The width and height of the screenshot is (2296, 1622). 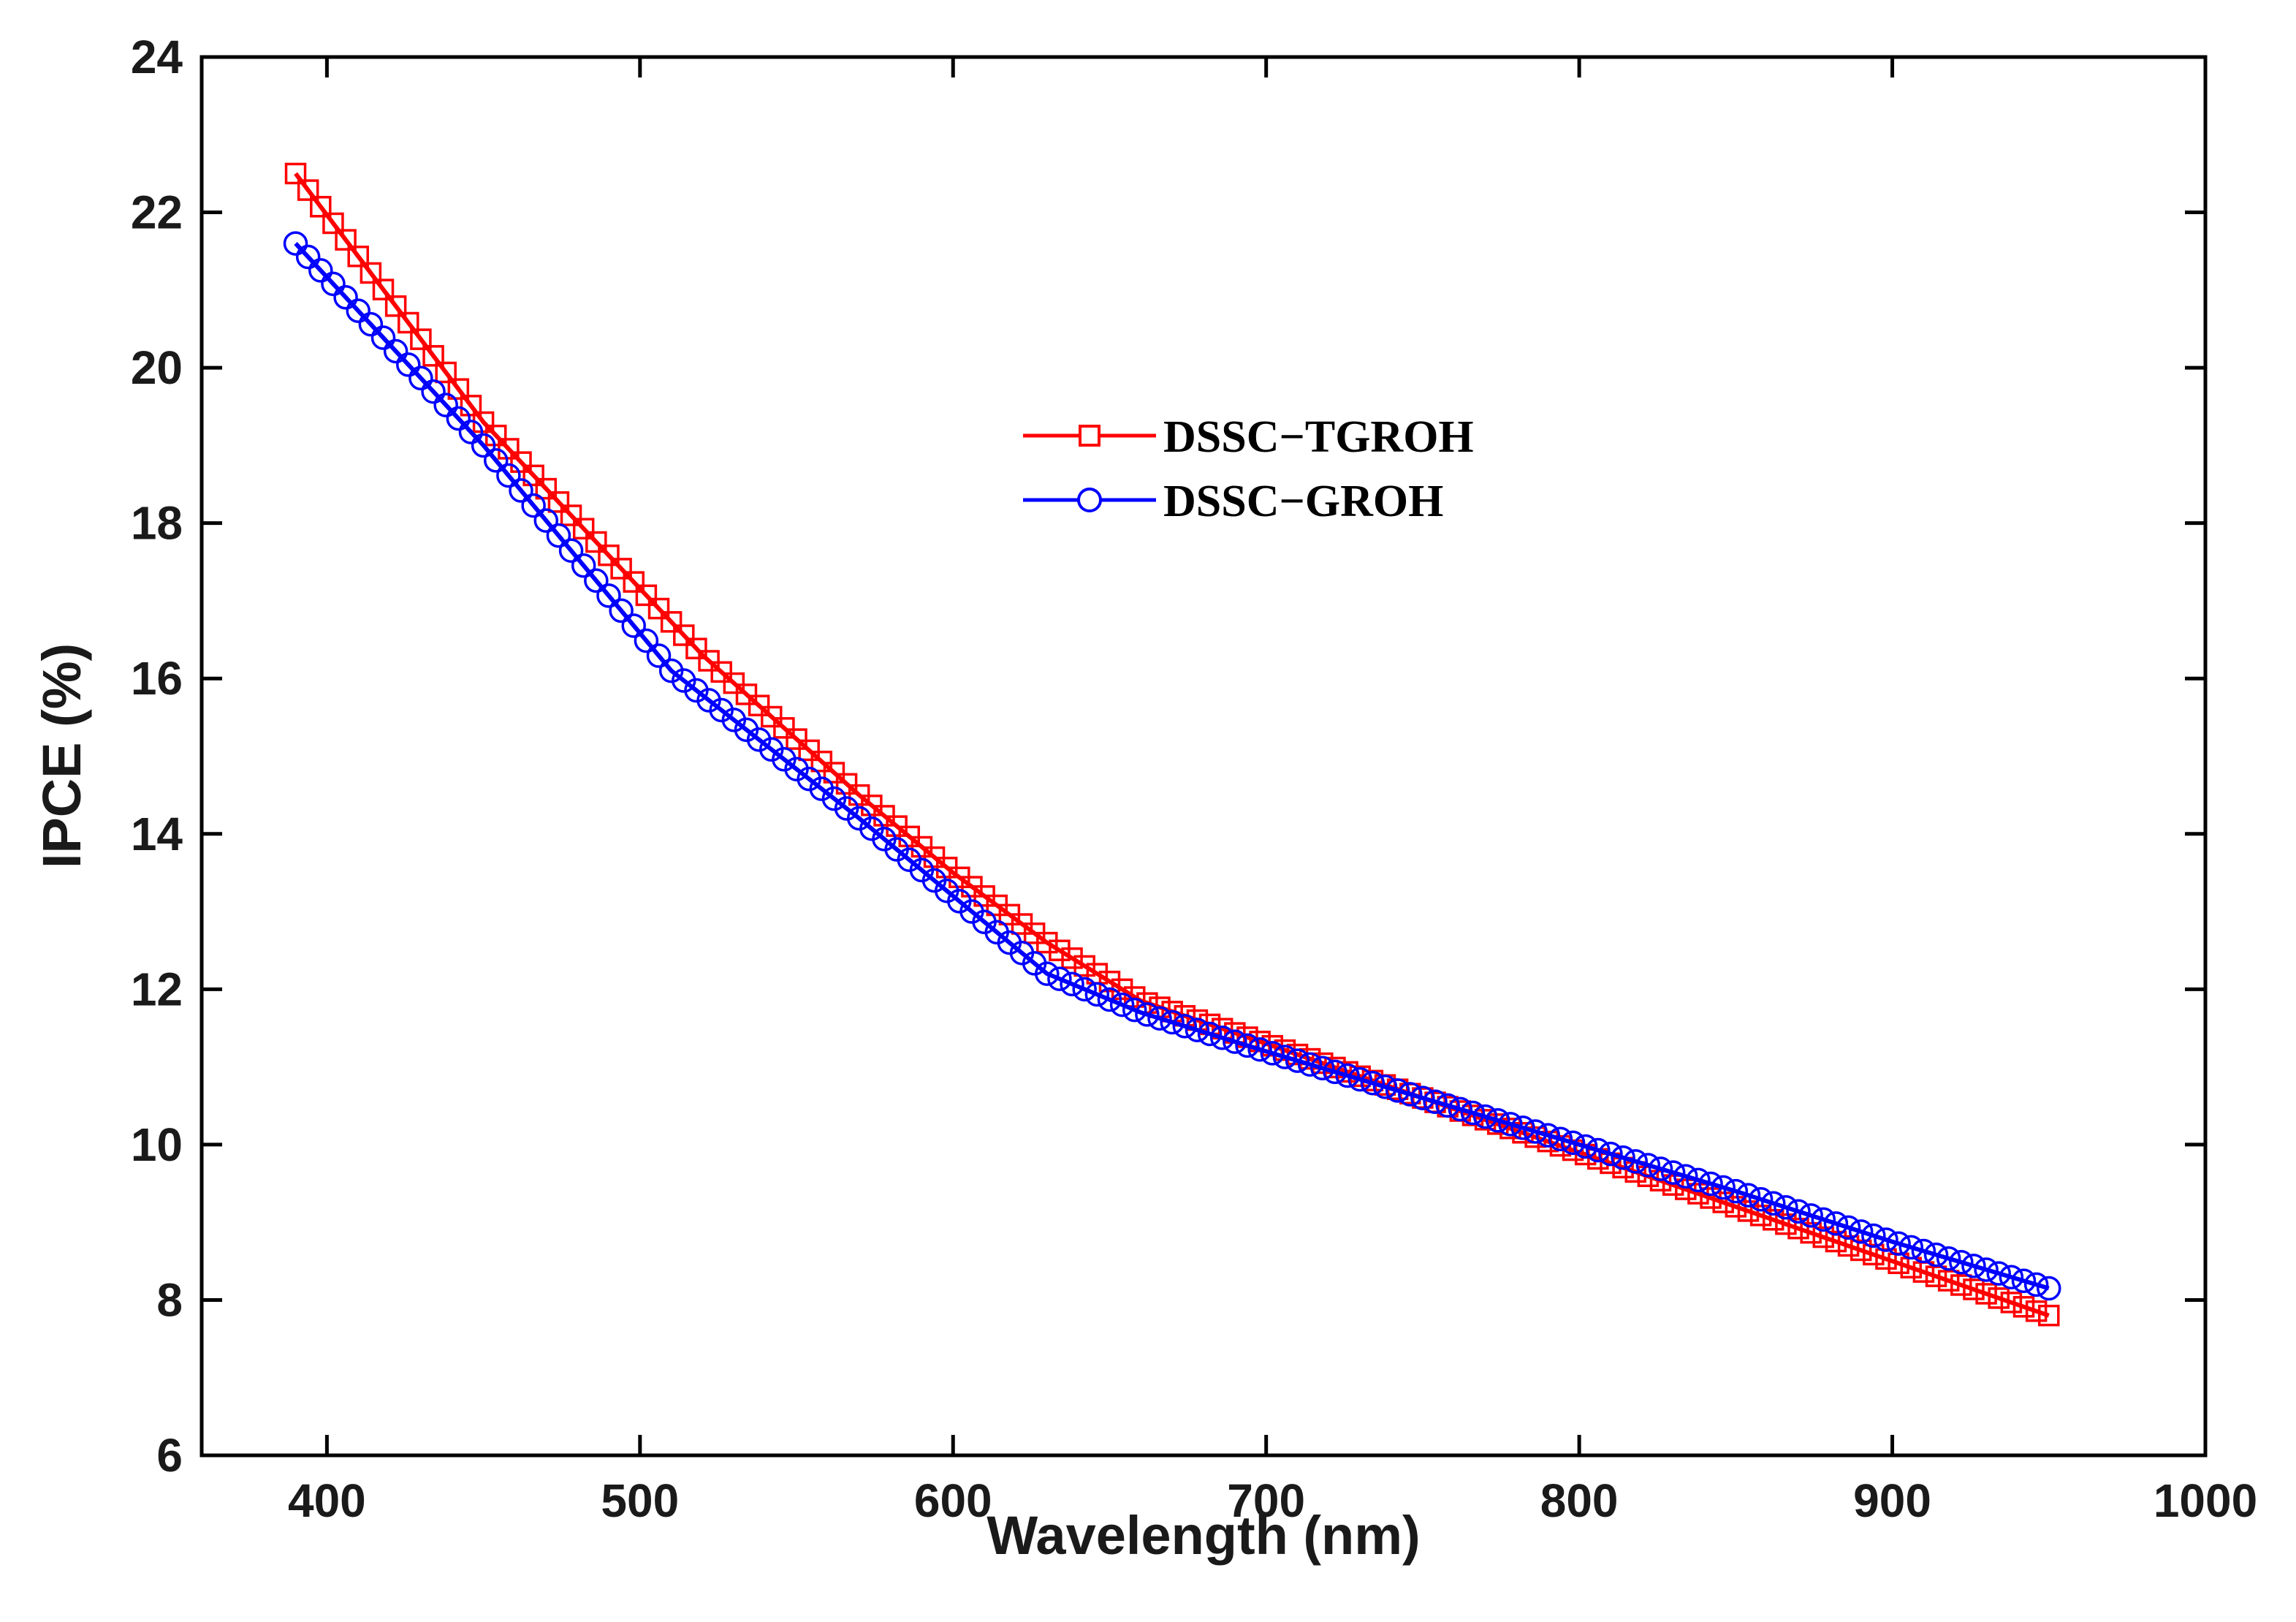 What do you see at coordinates (1892, 1500) in the screenshot?
I see `x-tick-label: 900` at bounding box center [1892, 1500].